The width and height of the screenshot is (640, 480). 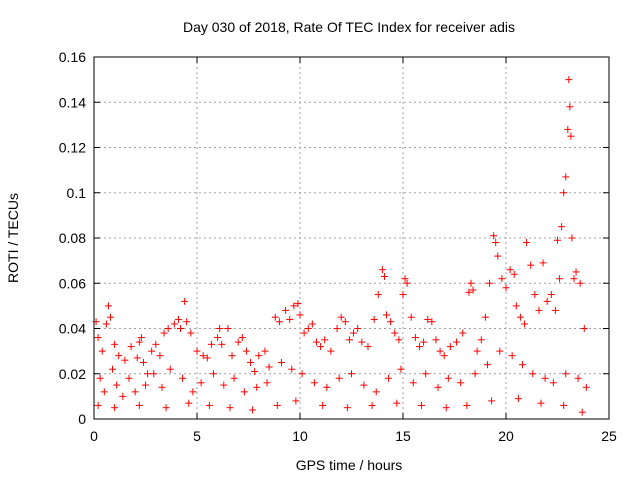 What do you see at coordinates (72, 329) in the screenshot?
I see `y-tick-label: 0.04` at bounding box center [72, 329].